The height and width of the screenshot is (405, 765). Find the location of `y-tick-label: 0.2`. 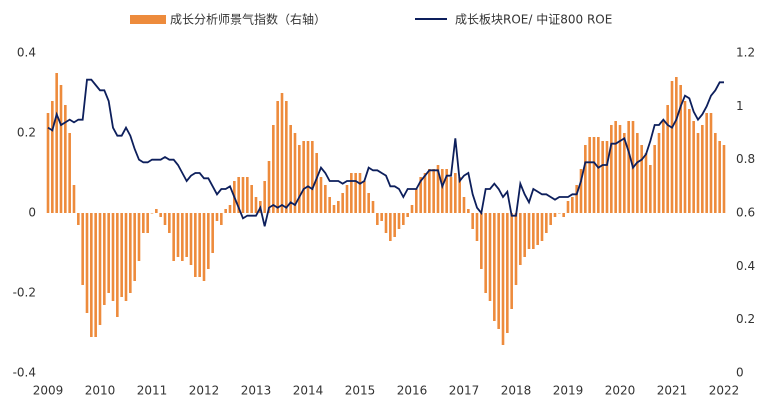

y-tick-label: 0.2 is located at coordinates (26, 133).